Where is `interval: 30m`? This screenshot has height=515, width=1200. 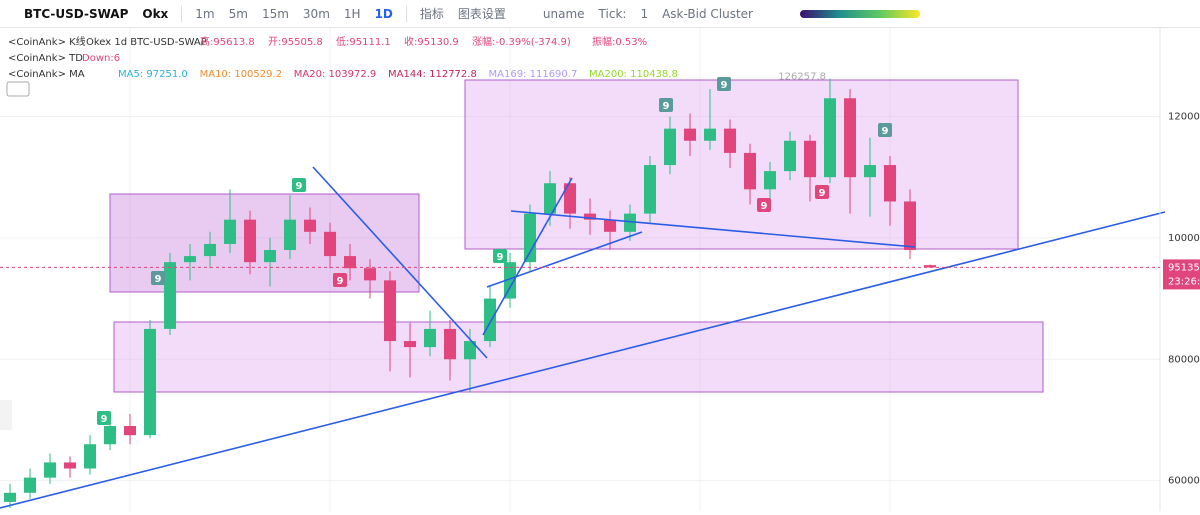 interval: 30m is located at coordinates (316, 13).